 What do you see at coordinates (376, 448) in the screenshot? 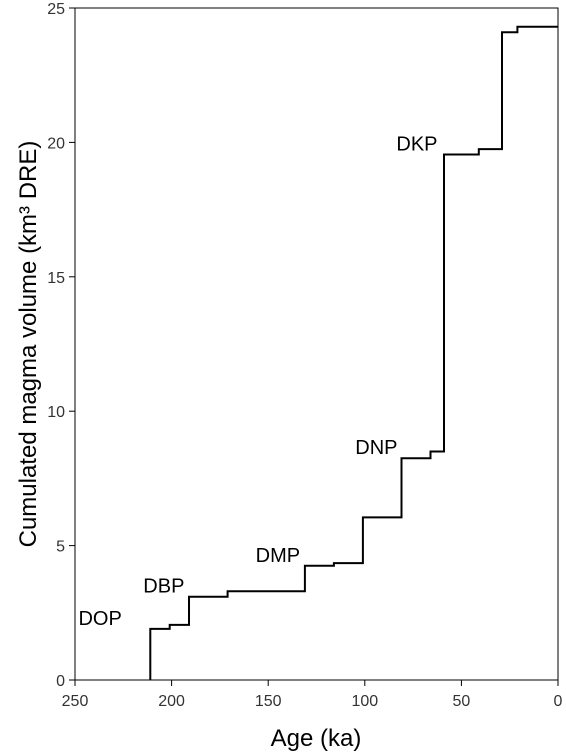
I see `event-label-dnp: DNP` at bounding box center [376, 448].